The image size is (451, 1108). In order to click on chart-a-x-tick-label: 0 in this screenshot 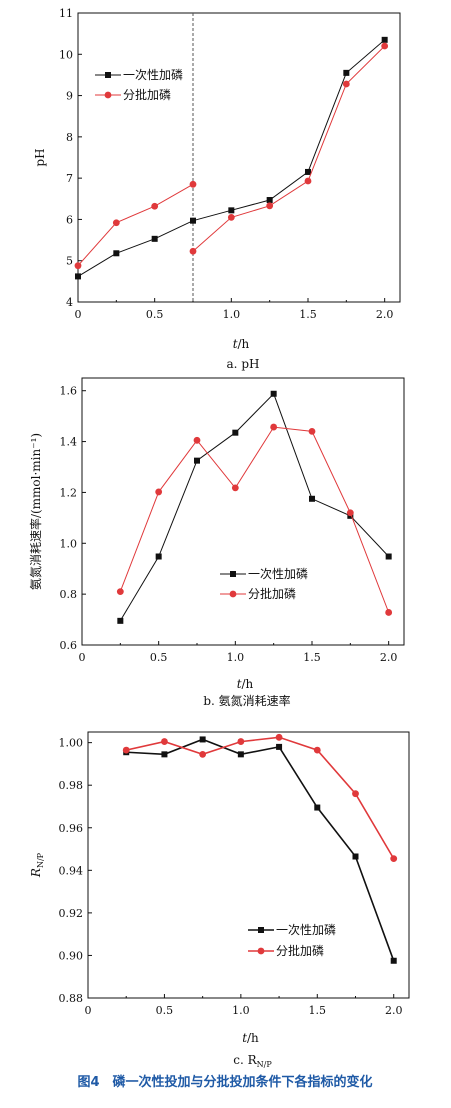, I will do `click(78, 314)`.